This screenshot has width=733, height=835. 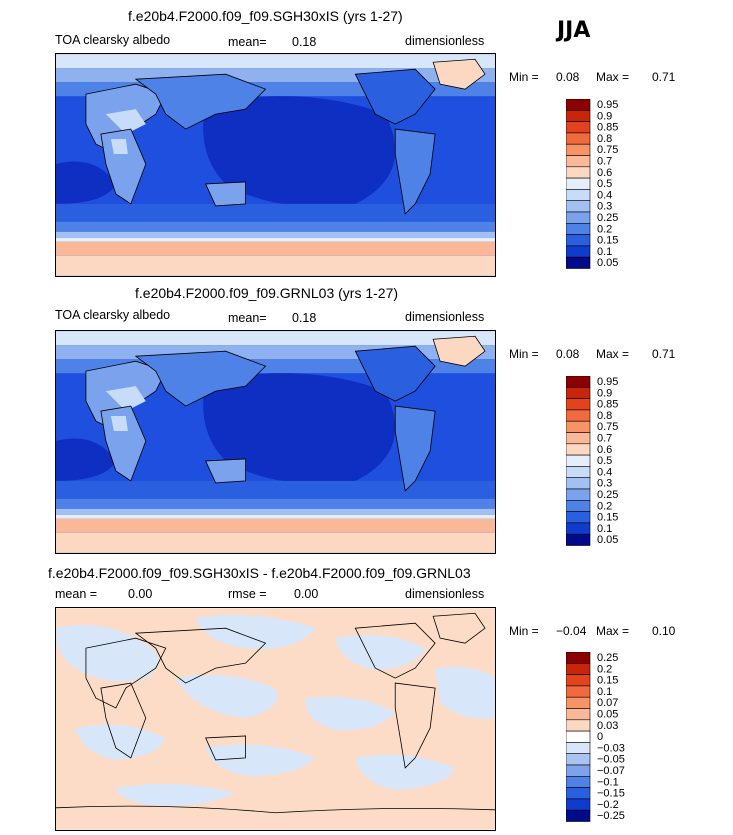 What do you see at coordinates (604, 484) in the screenshot?
I see `colorbar-tick-label: 0.3` at bounding box center [604, 484].